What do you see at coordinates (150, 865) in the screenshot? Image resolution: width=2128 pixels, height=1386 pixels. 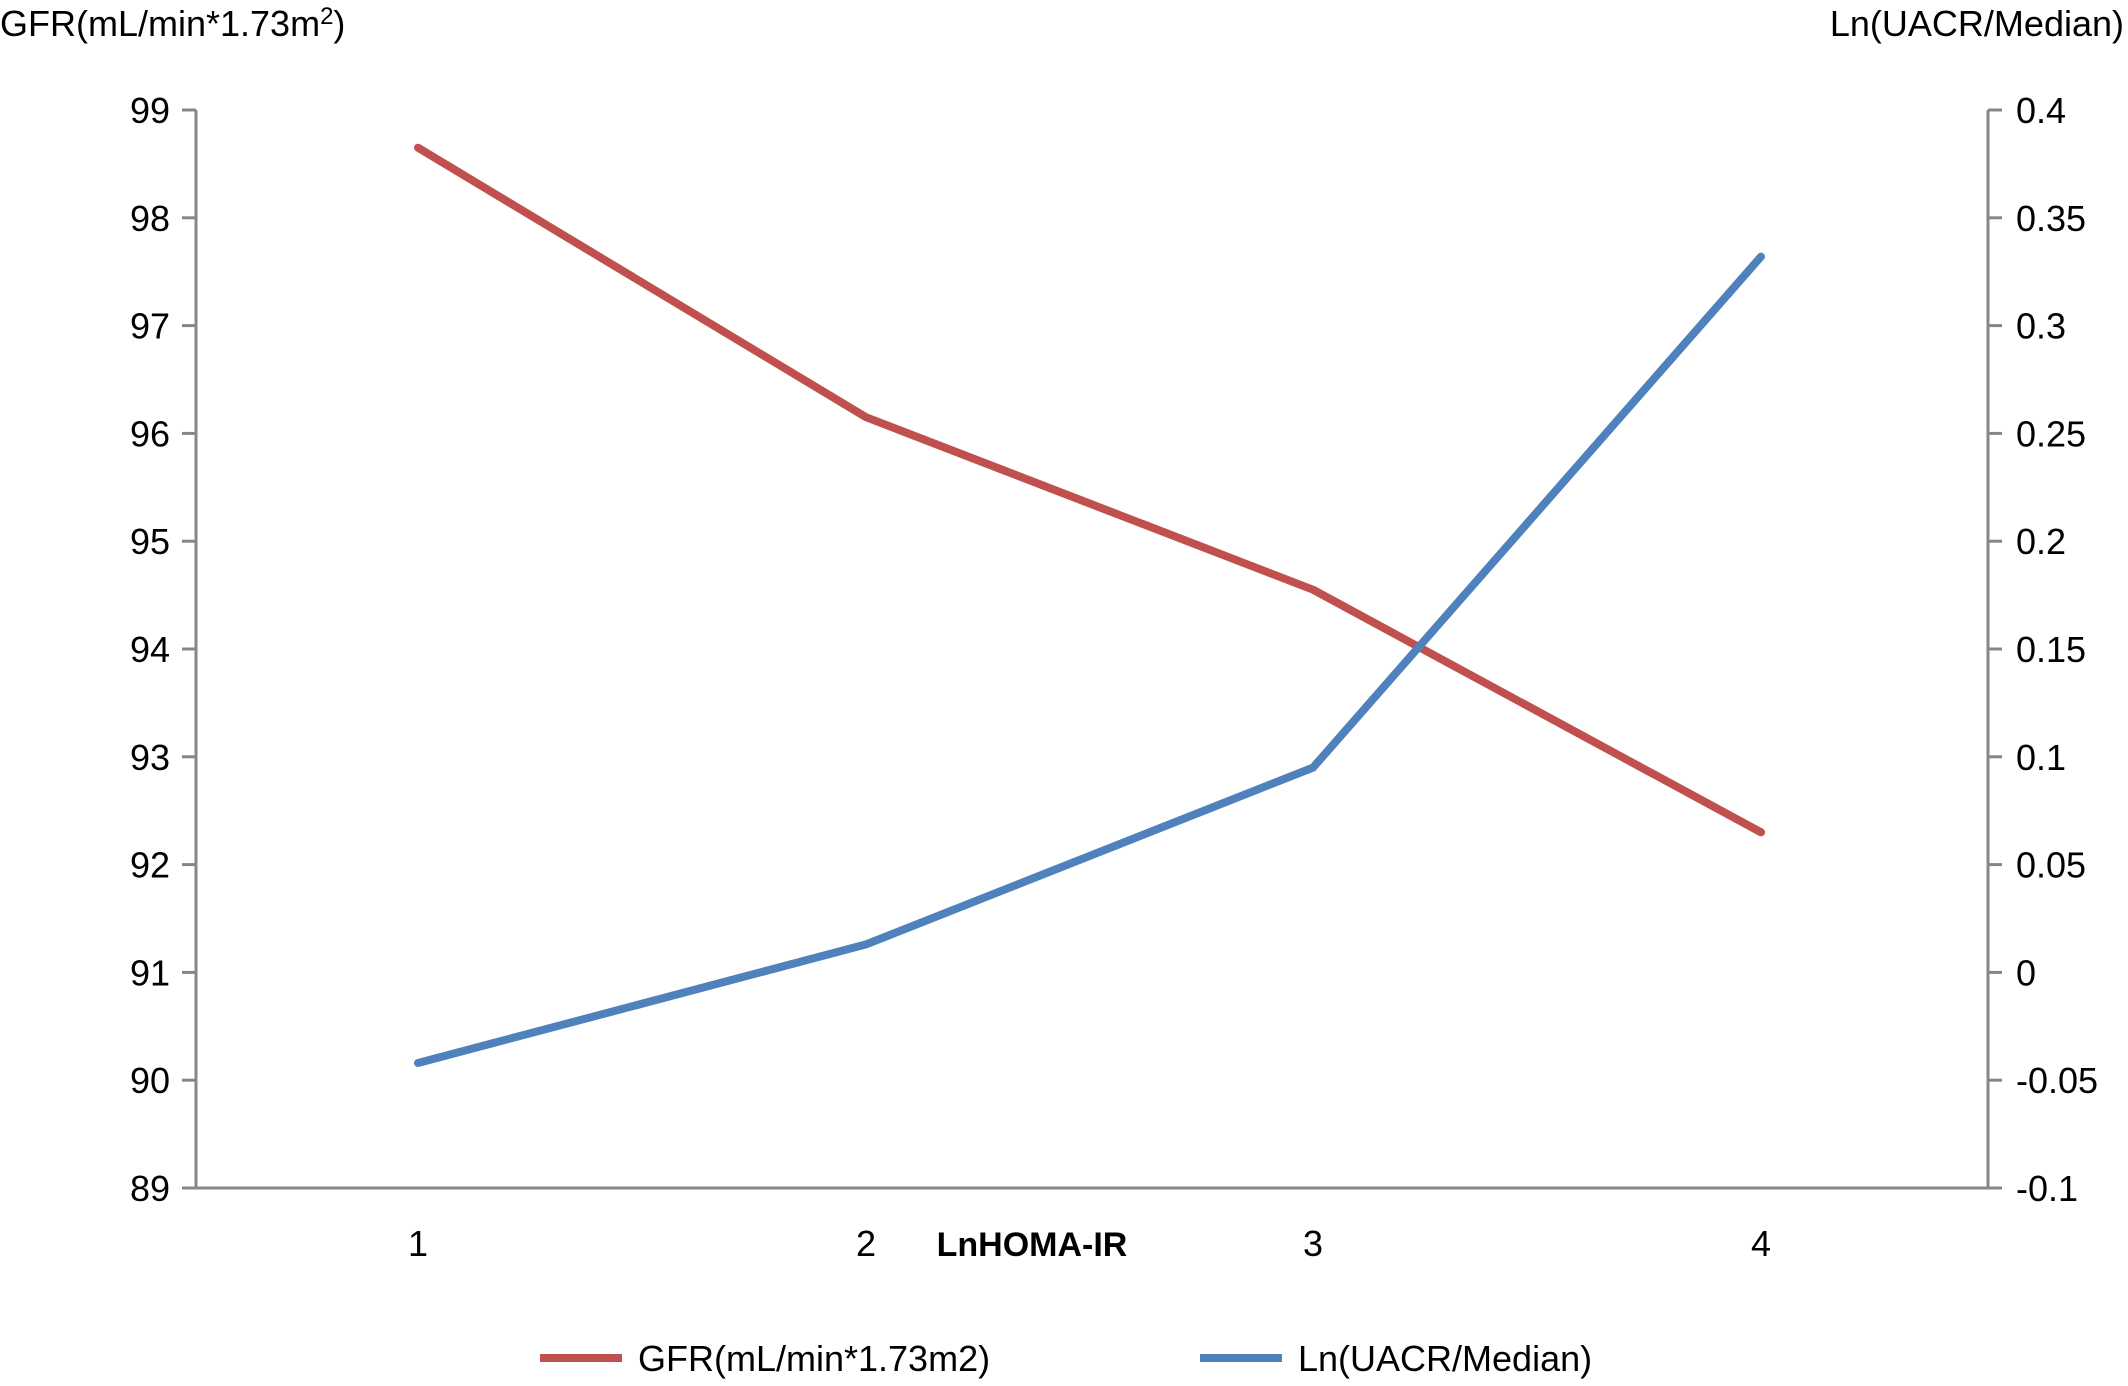 I see `left-tick-label: 92` at bounding box center [150, 865].